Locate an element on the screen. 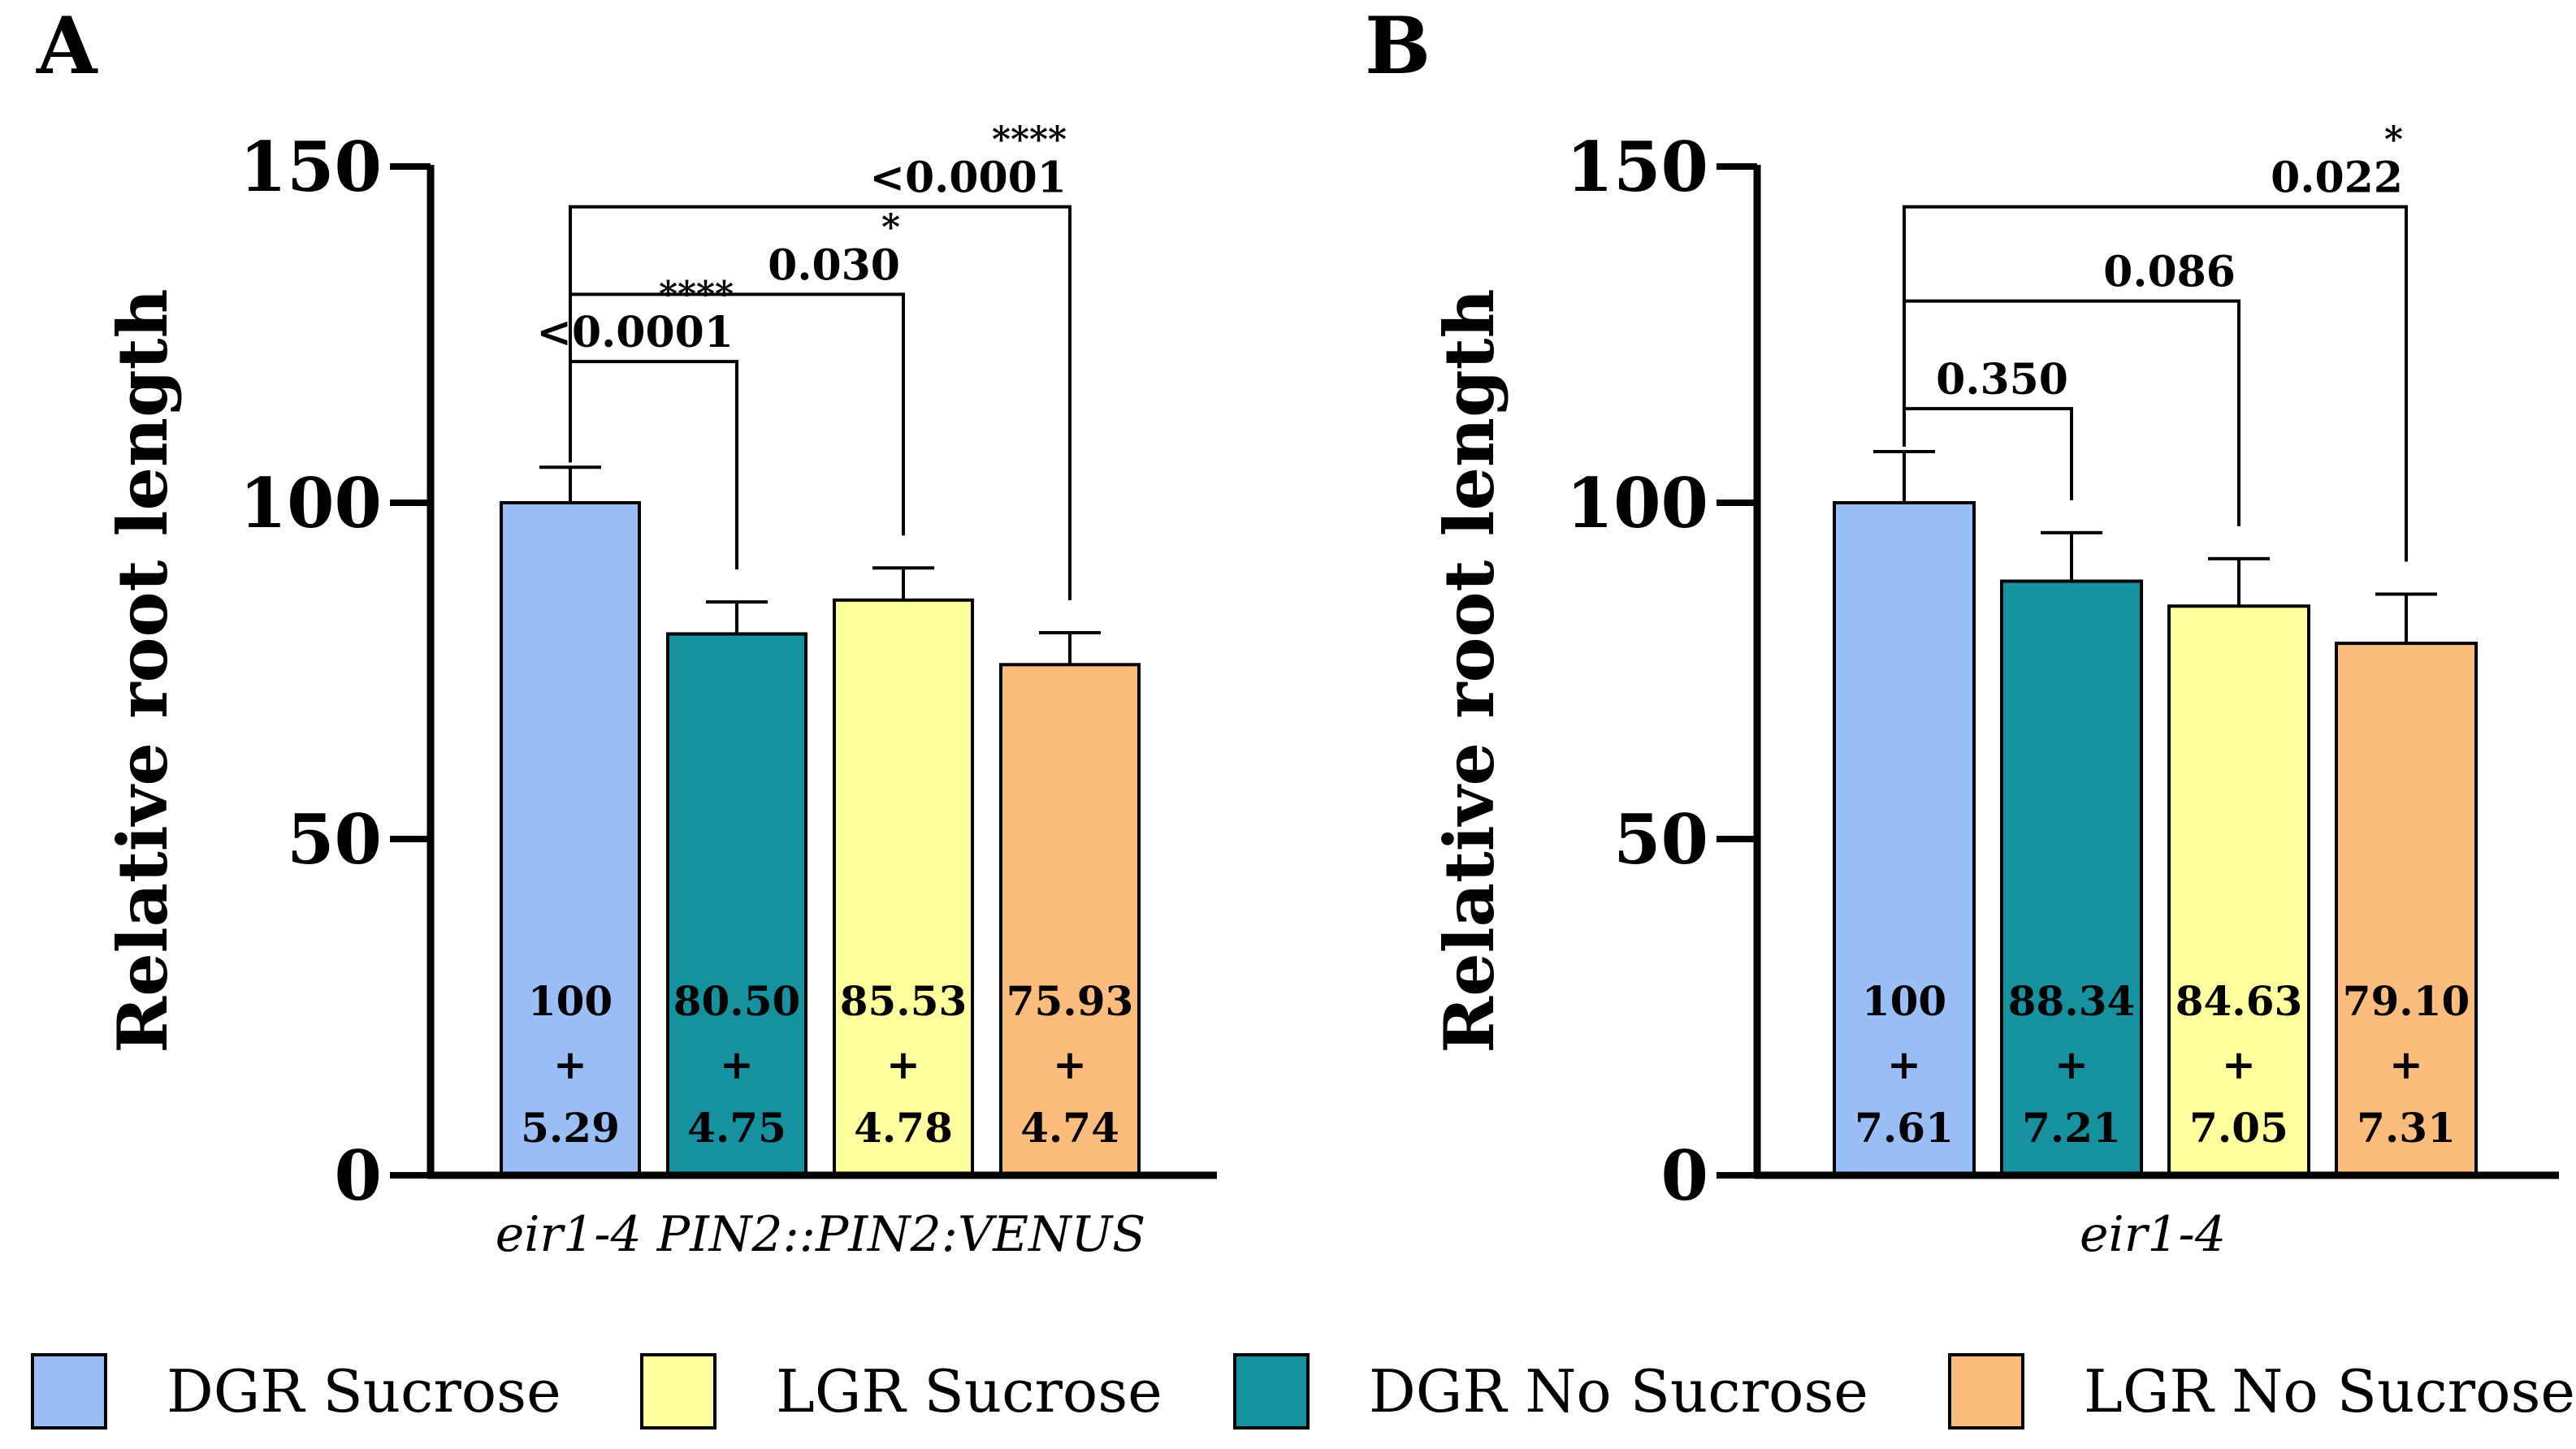 Image resolution: width=2576 pixels, height=1449 pixels. data-label-sd: 7.21 is located at coordinates (2071, 1128).